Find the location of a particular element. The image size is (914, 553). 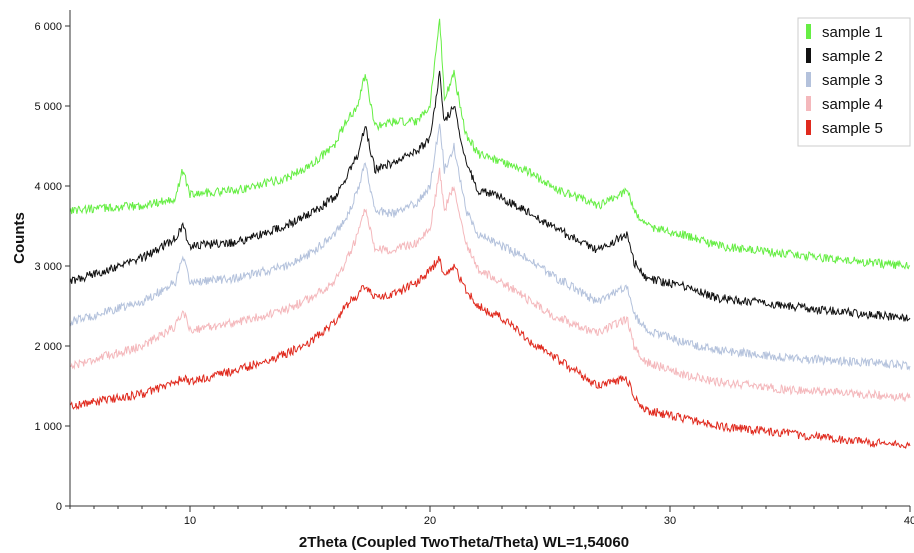

legend-frame is located at coordinates (854, 82).